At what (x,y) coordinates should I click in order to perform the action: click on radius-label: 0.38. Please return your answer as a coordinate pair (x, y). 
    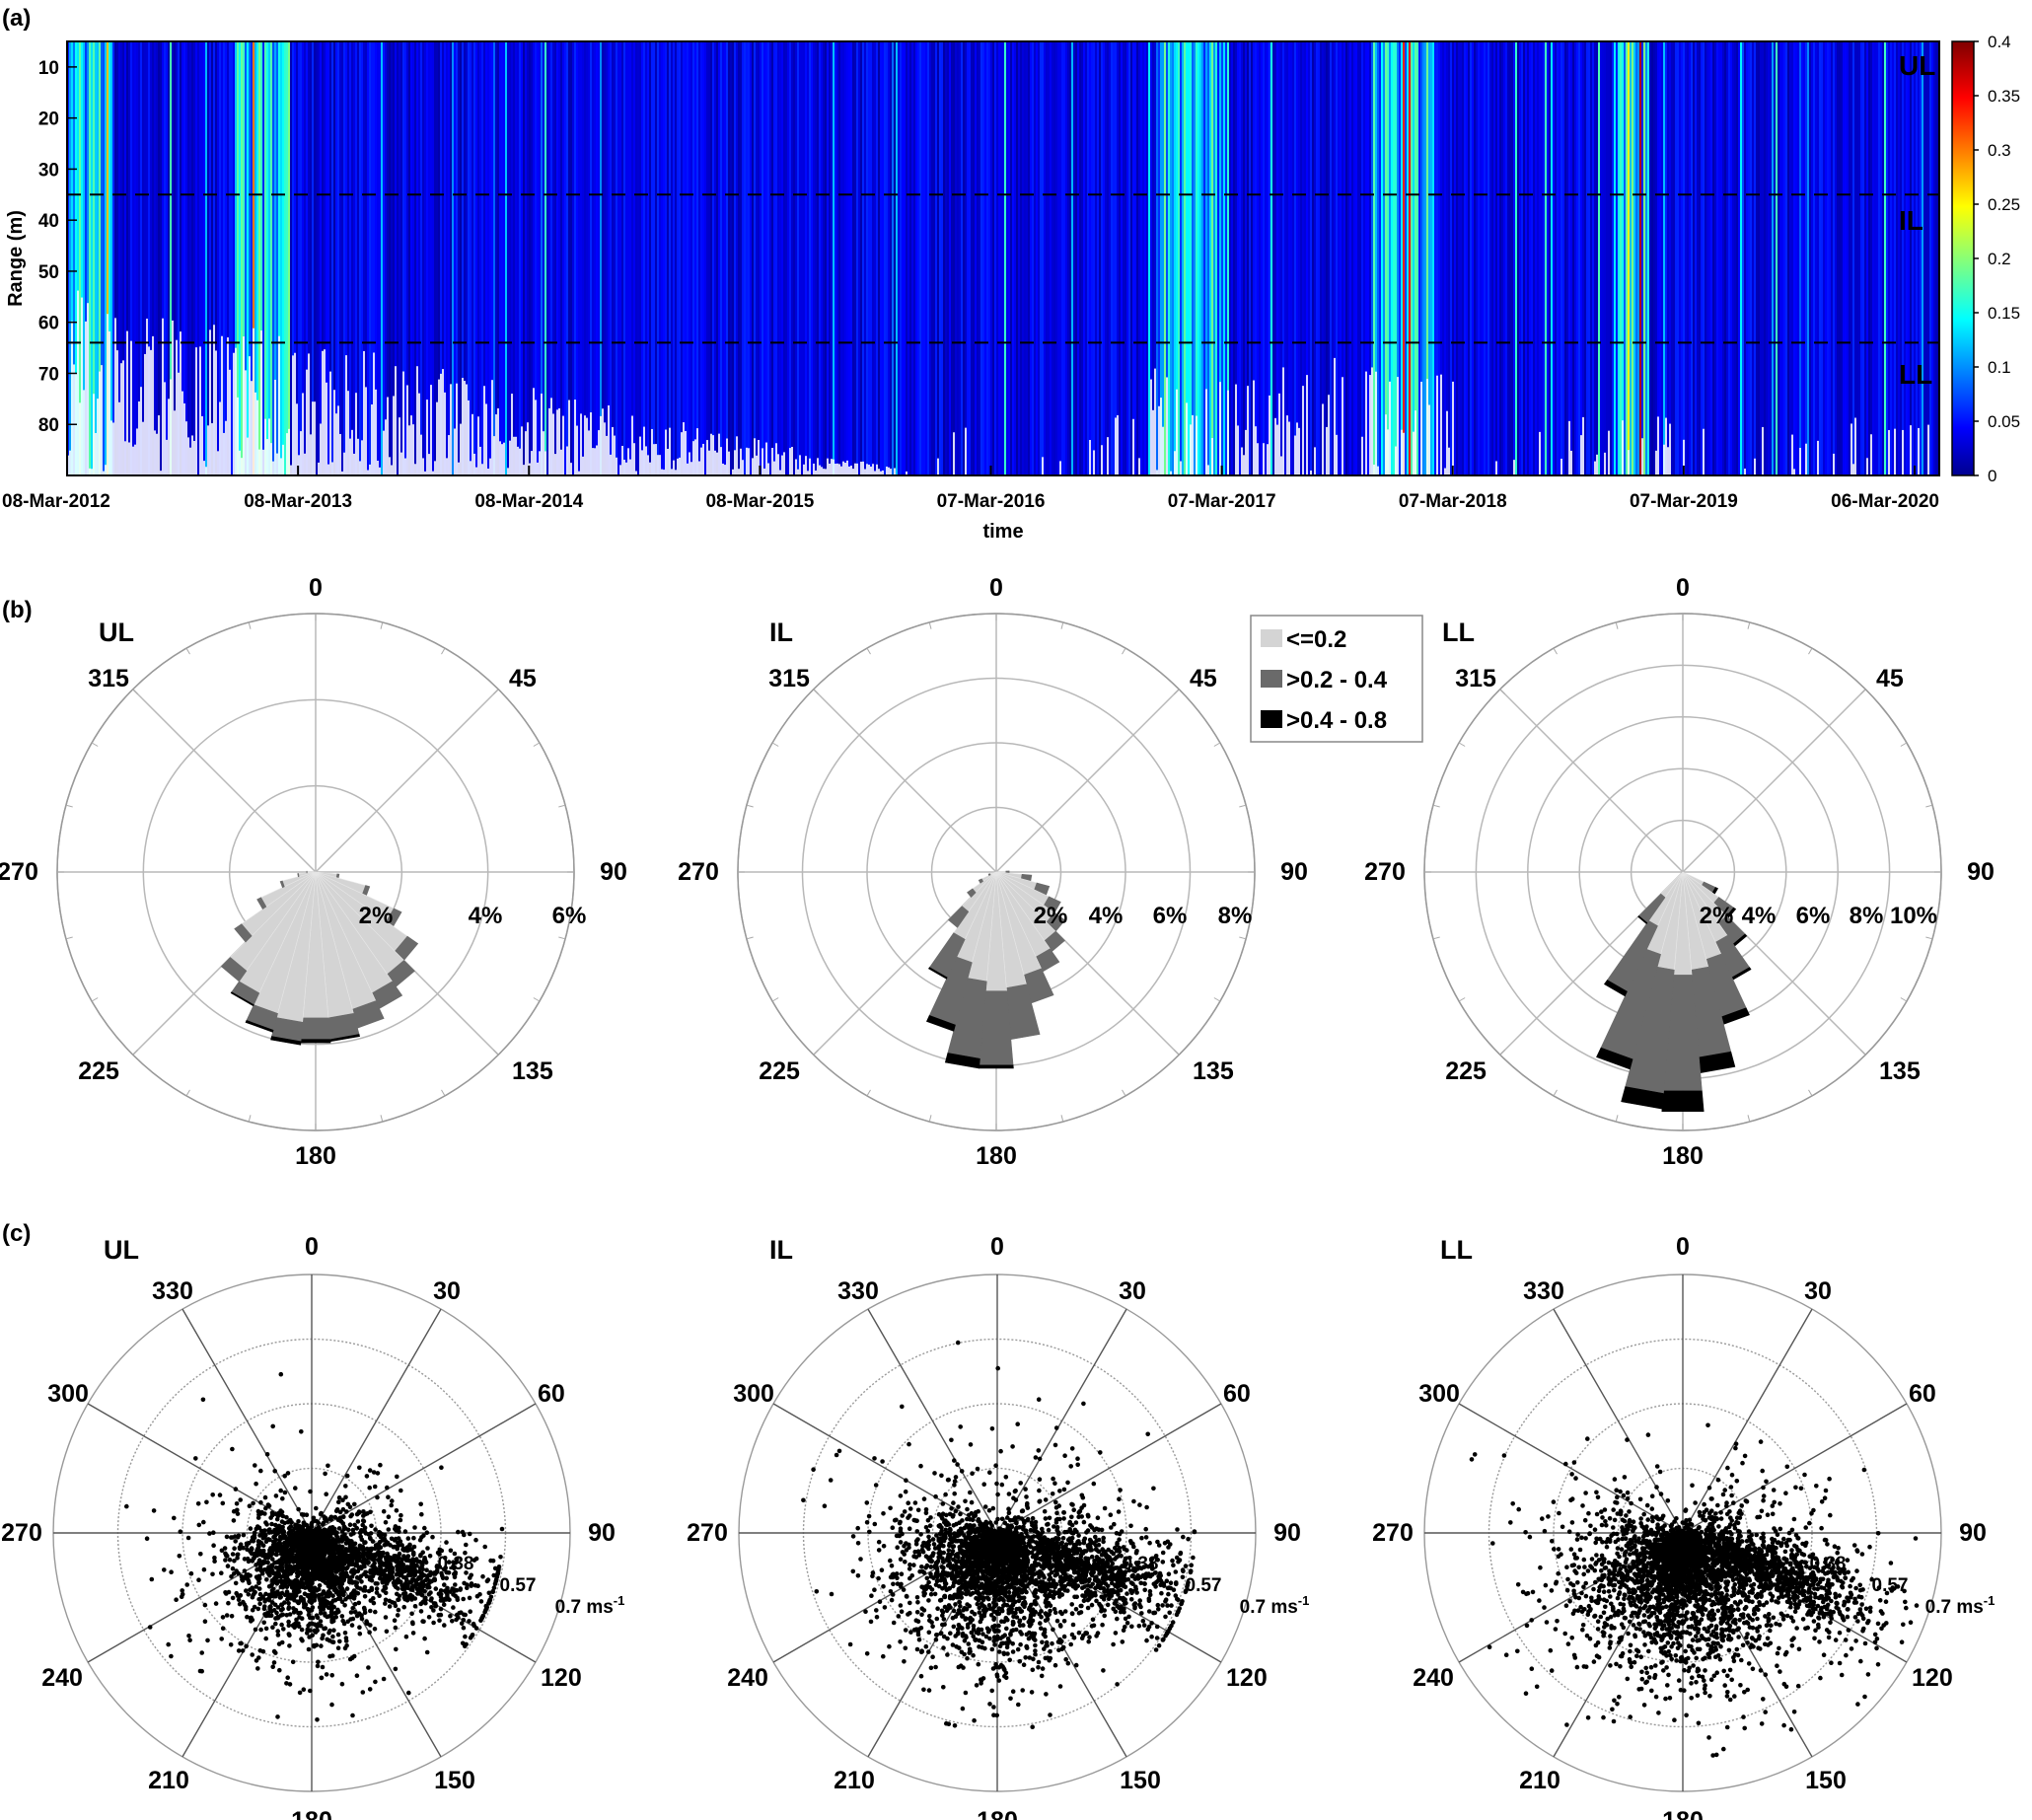
    Looking at the image, I should click on (456, 1564).